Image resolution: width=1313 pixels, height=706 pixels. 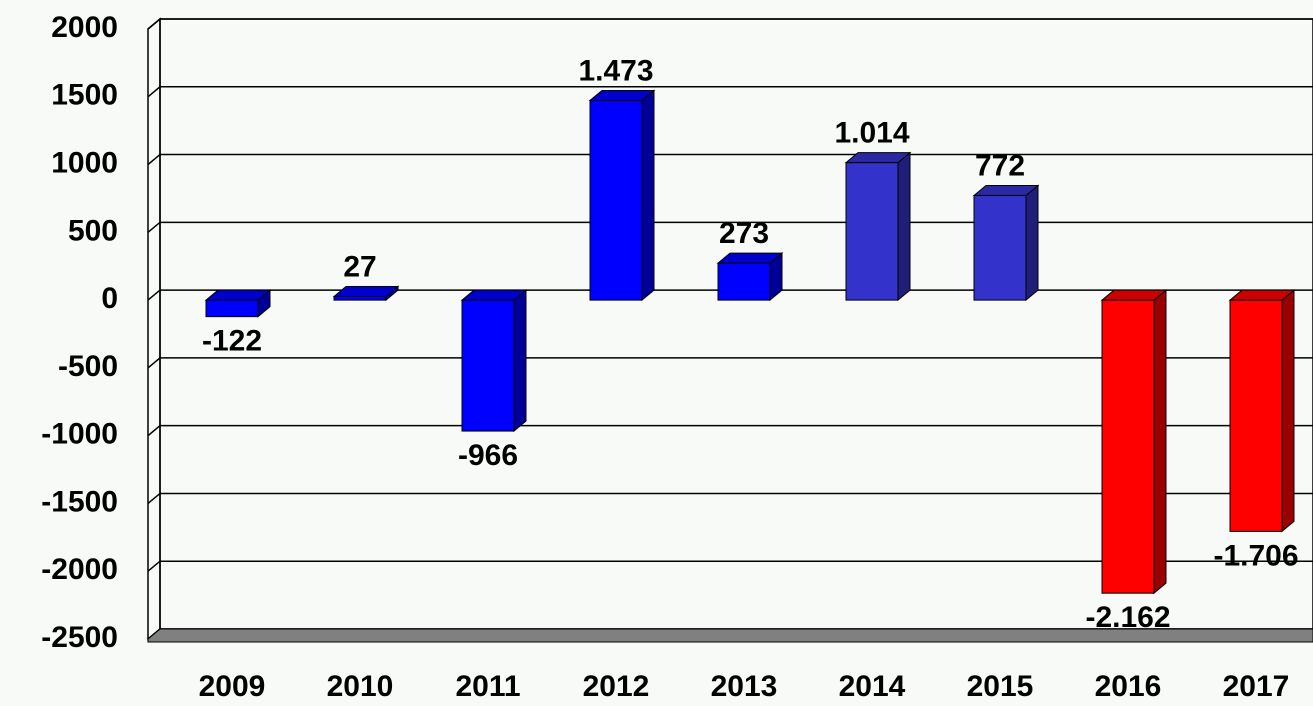 What do you see at coordinates (872, 686) in the screenshot?
I see `x-tick-label: 2014` at bounding box center [872, 686].